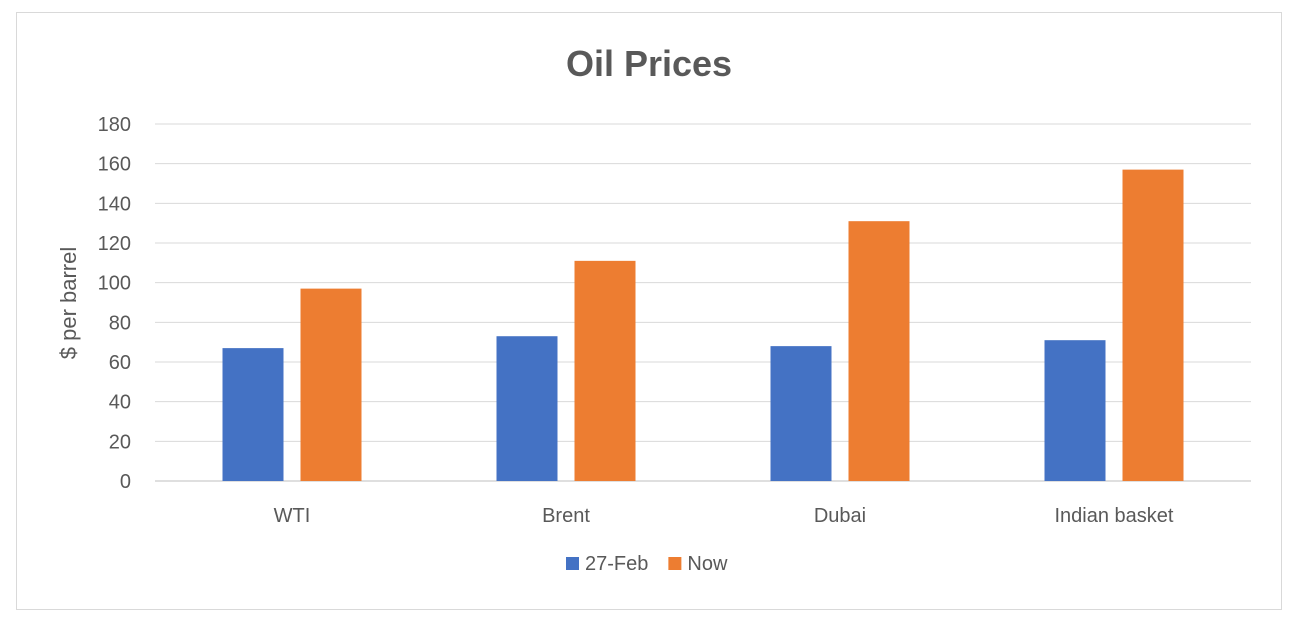 The height and width of the screenshot is (628, 1298). What do you see at coordinates (331, 384) in the screenshot?
I see `bar-now-wti` at bounding box center [331, 384].